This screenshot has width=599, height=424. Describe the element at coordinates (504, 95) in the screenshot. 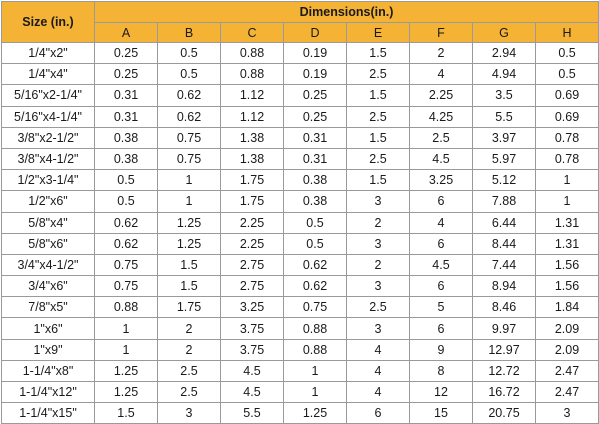

I see `value-cell-g: 3.5` at that location.